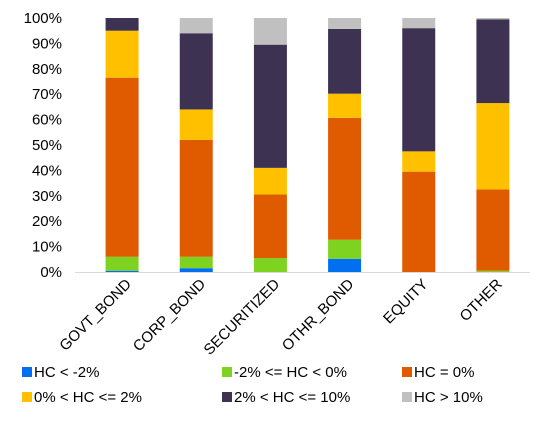 Image resolution: width=536 pixels, height=430 pixels. Describe the element at coordinates (444, 372) in the screenshot. I see `legend-label: HC = 0%` at that location.